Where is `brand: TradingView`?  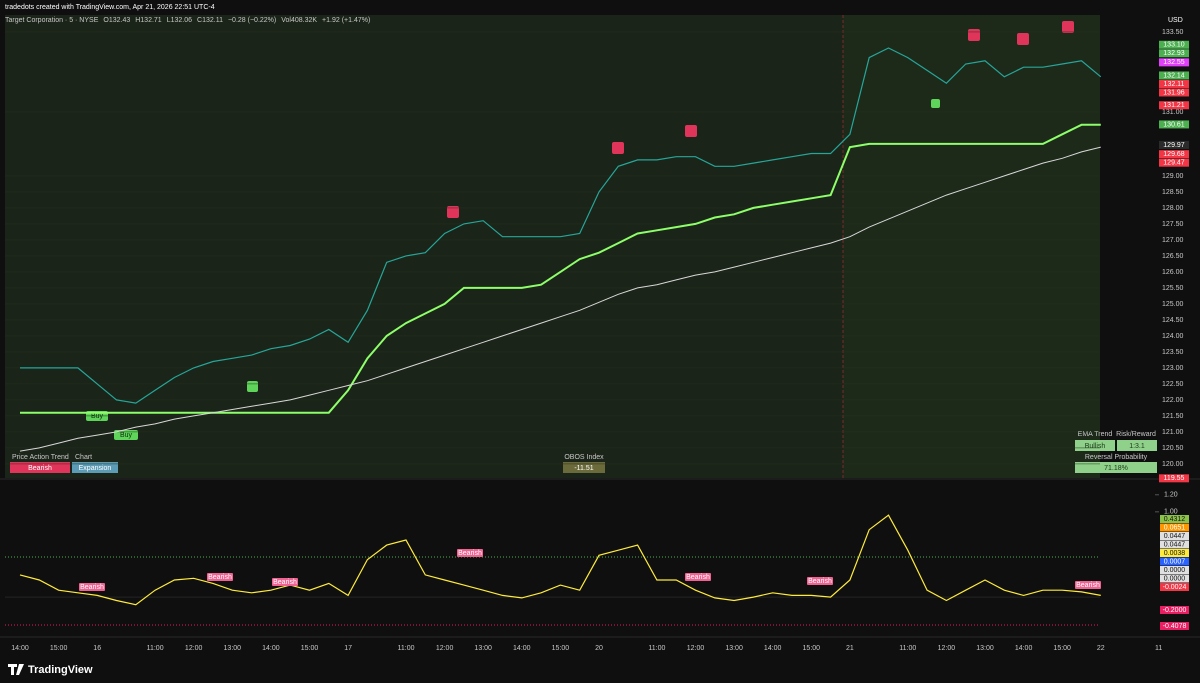 brand: TradingView is located at coordinates (60, 670).